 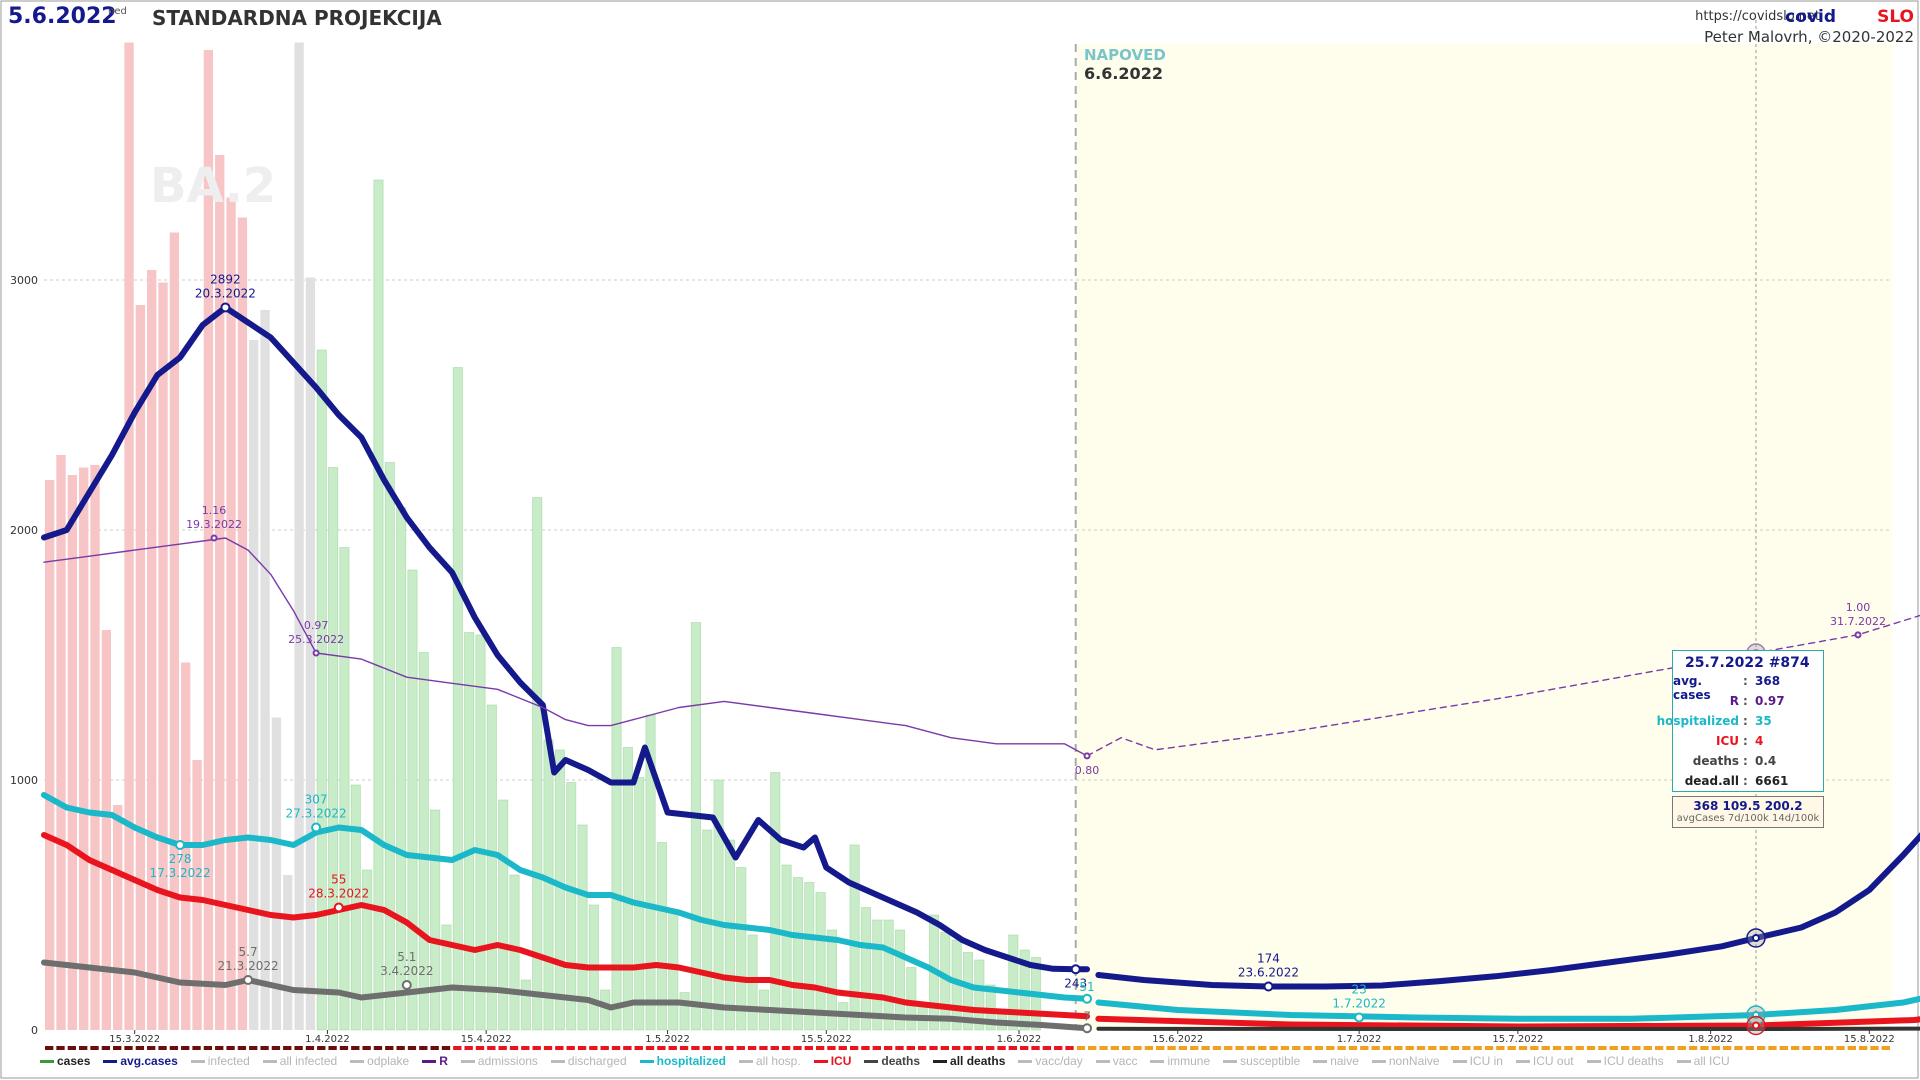 I want to click on series-avg-cases-forecast-, so click(x=1507, y=911).